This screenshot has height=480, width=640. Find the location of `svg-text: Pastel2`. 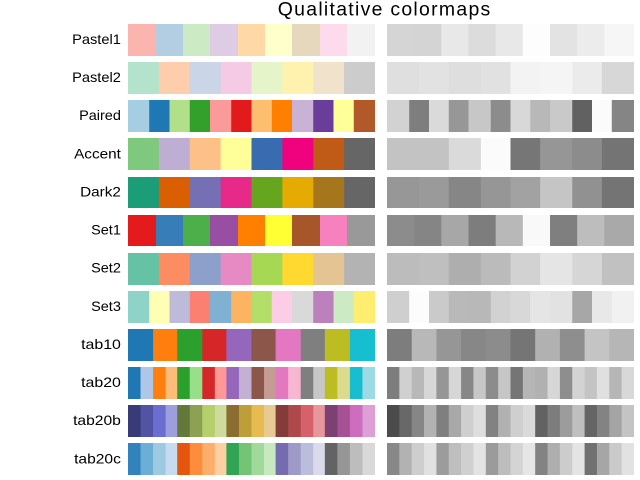

svg-text: Pastel2 is located at coordinates (96, 77).